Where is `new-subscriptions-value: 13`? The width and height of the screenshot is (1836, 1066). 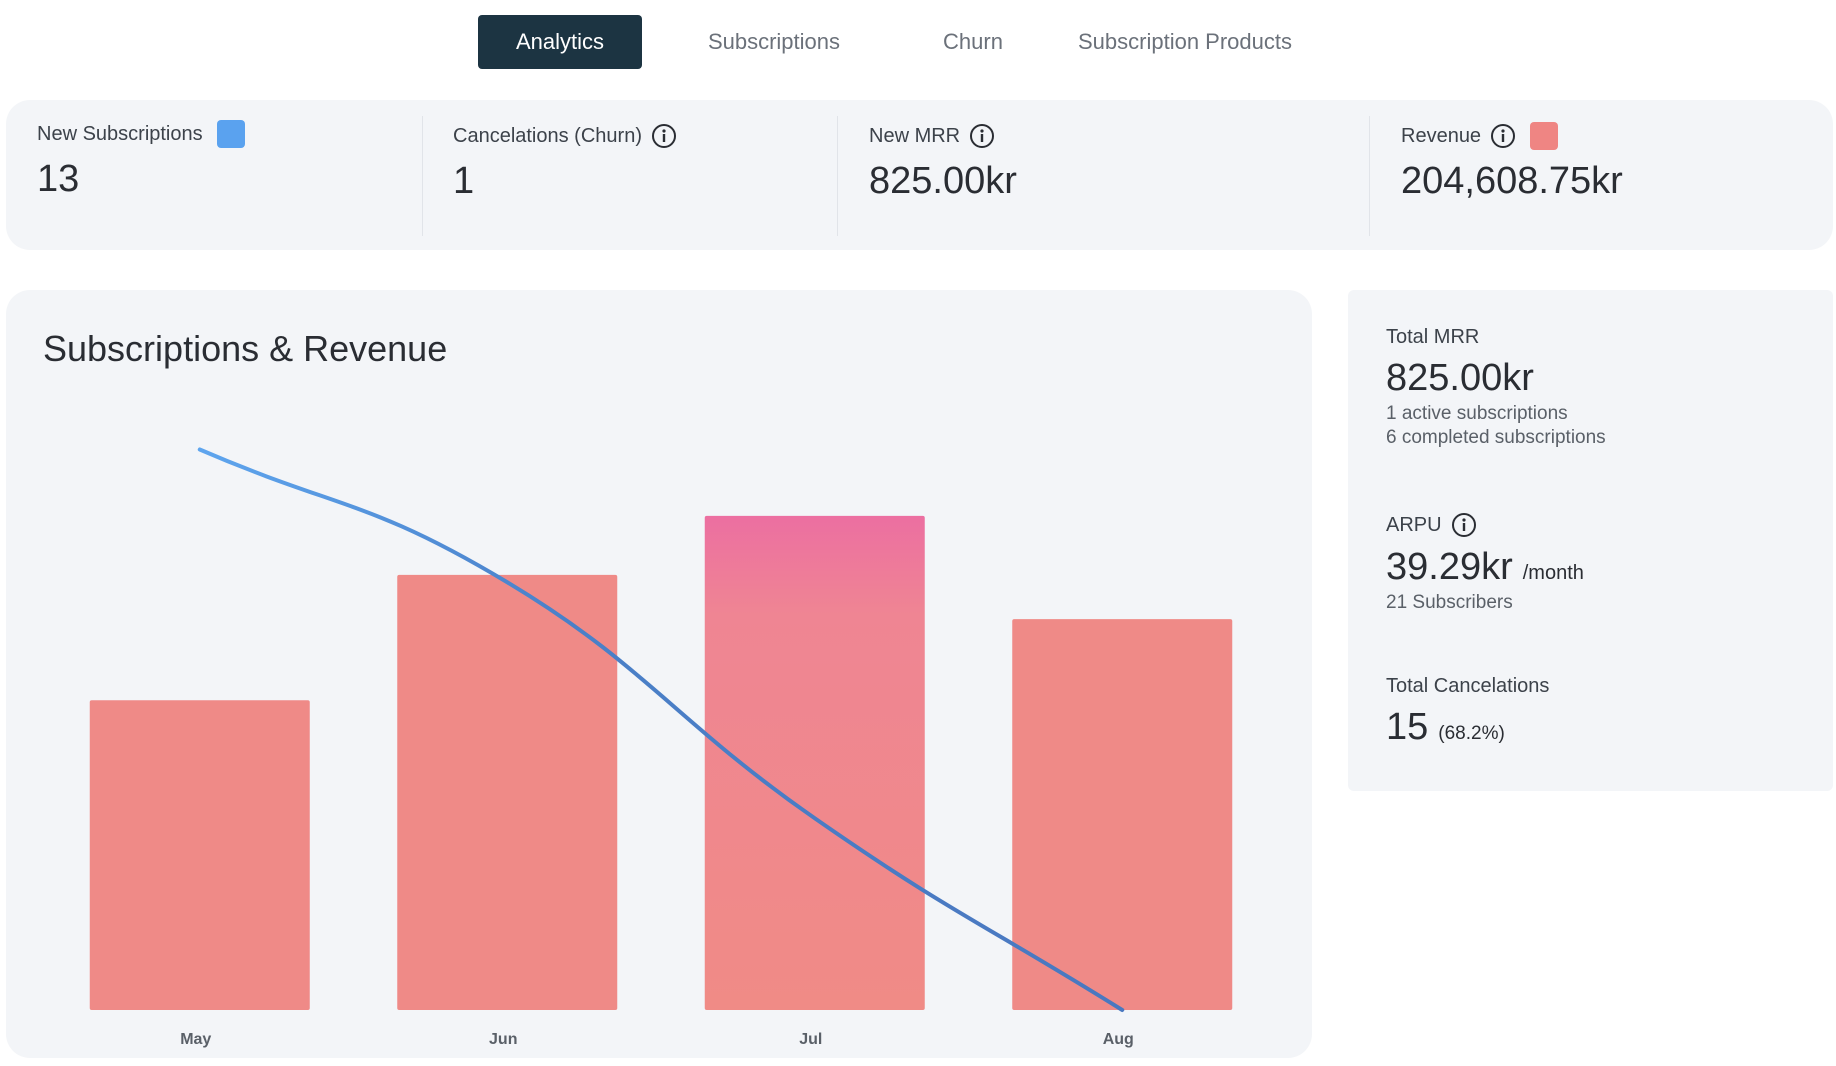
new-subscriptions-value: 13 is located at coordinates (58, 179).